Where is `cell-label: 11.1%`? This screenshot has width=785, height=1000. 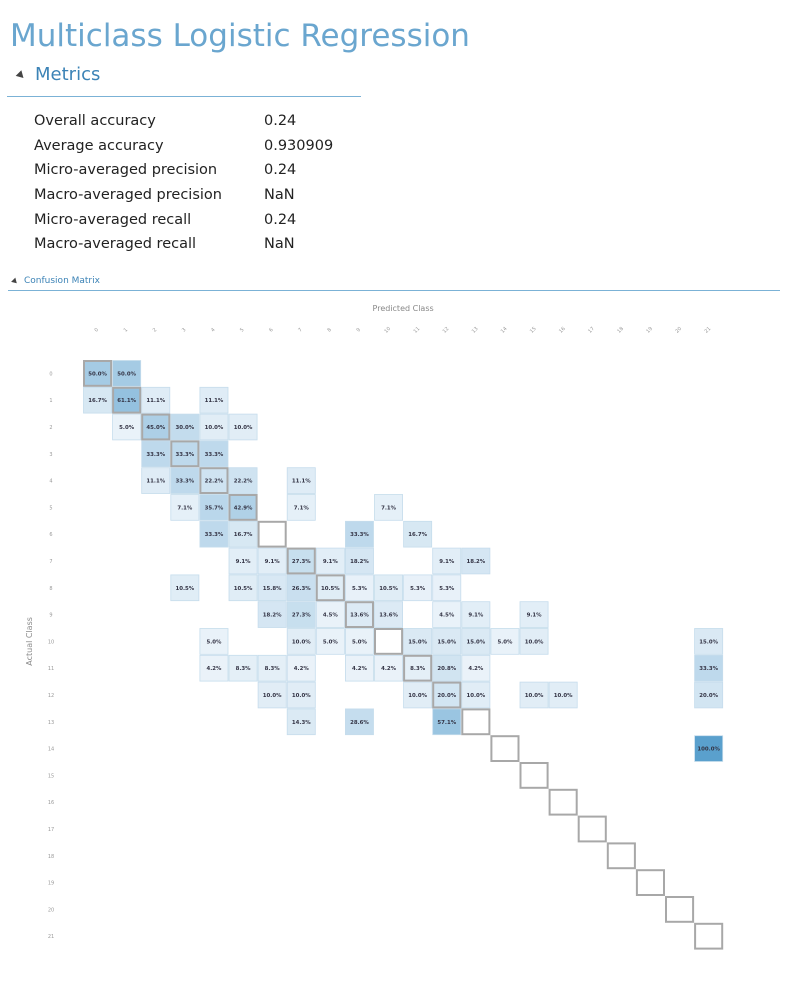 cell-label: 11.1% is located at coordinates (155, 401).